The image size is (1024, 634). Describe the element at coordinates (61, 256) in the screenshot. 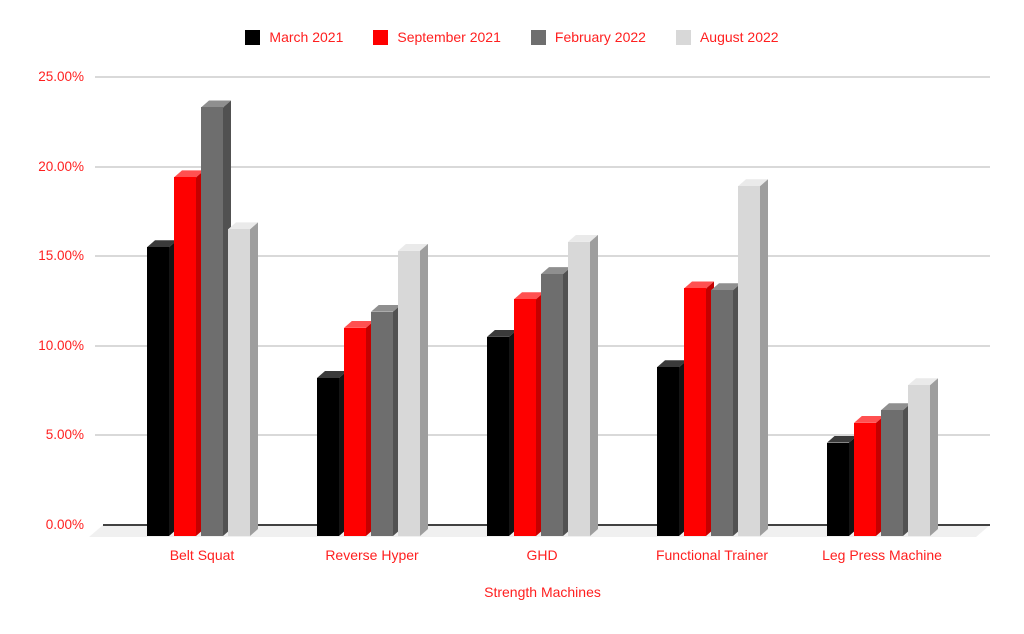

I see `y-axis-tick-label: 15.00%` at that location.